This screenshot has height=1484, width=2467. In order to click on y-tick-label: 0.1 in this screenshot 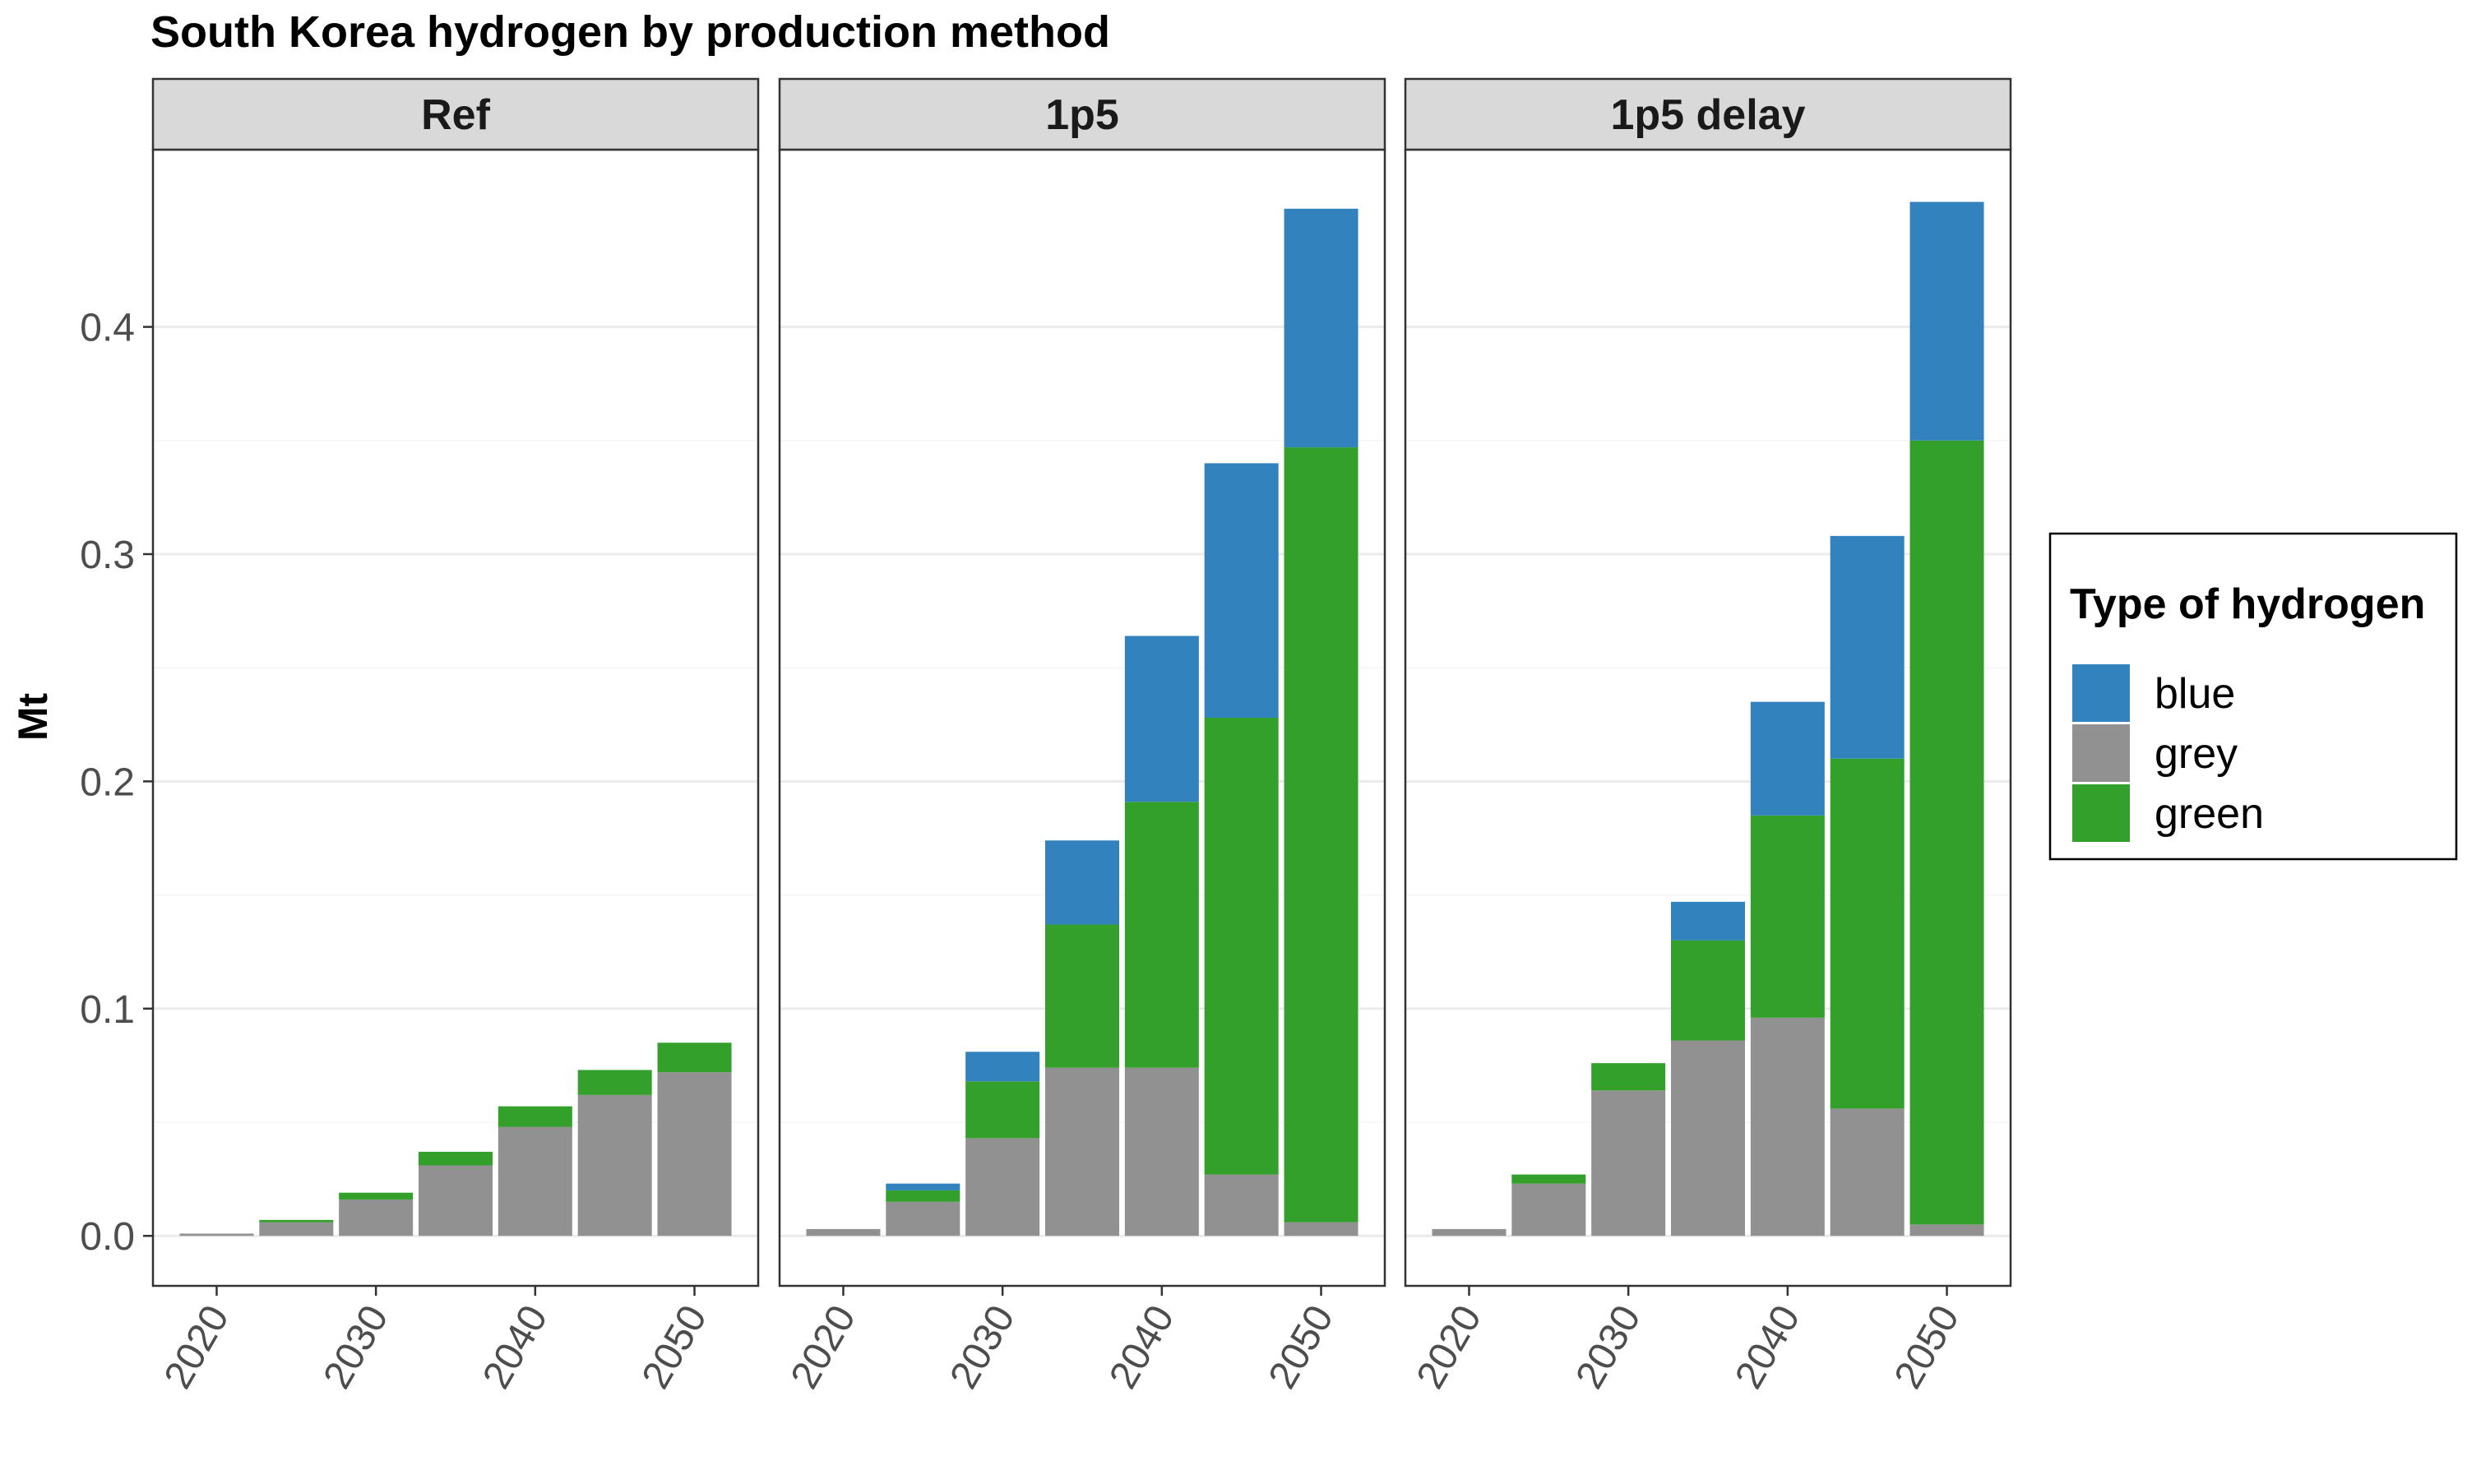, I will do `click(108, 1010)`.